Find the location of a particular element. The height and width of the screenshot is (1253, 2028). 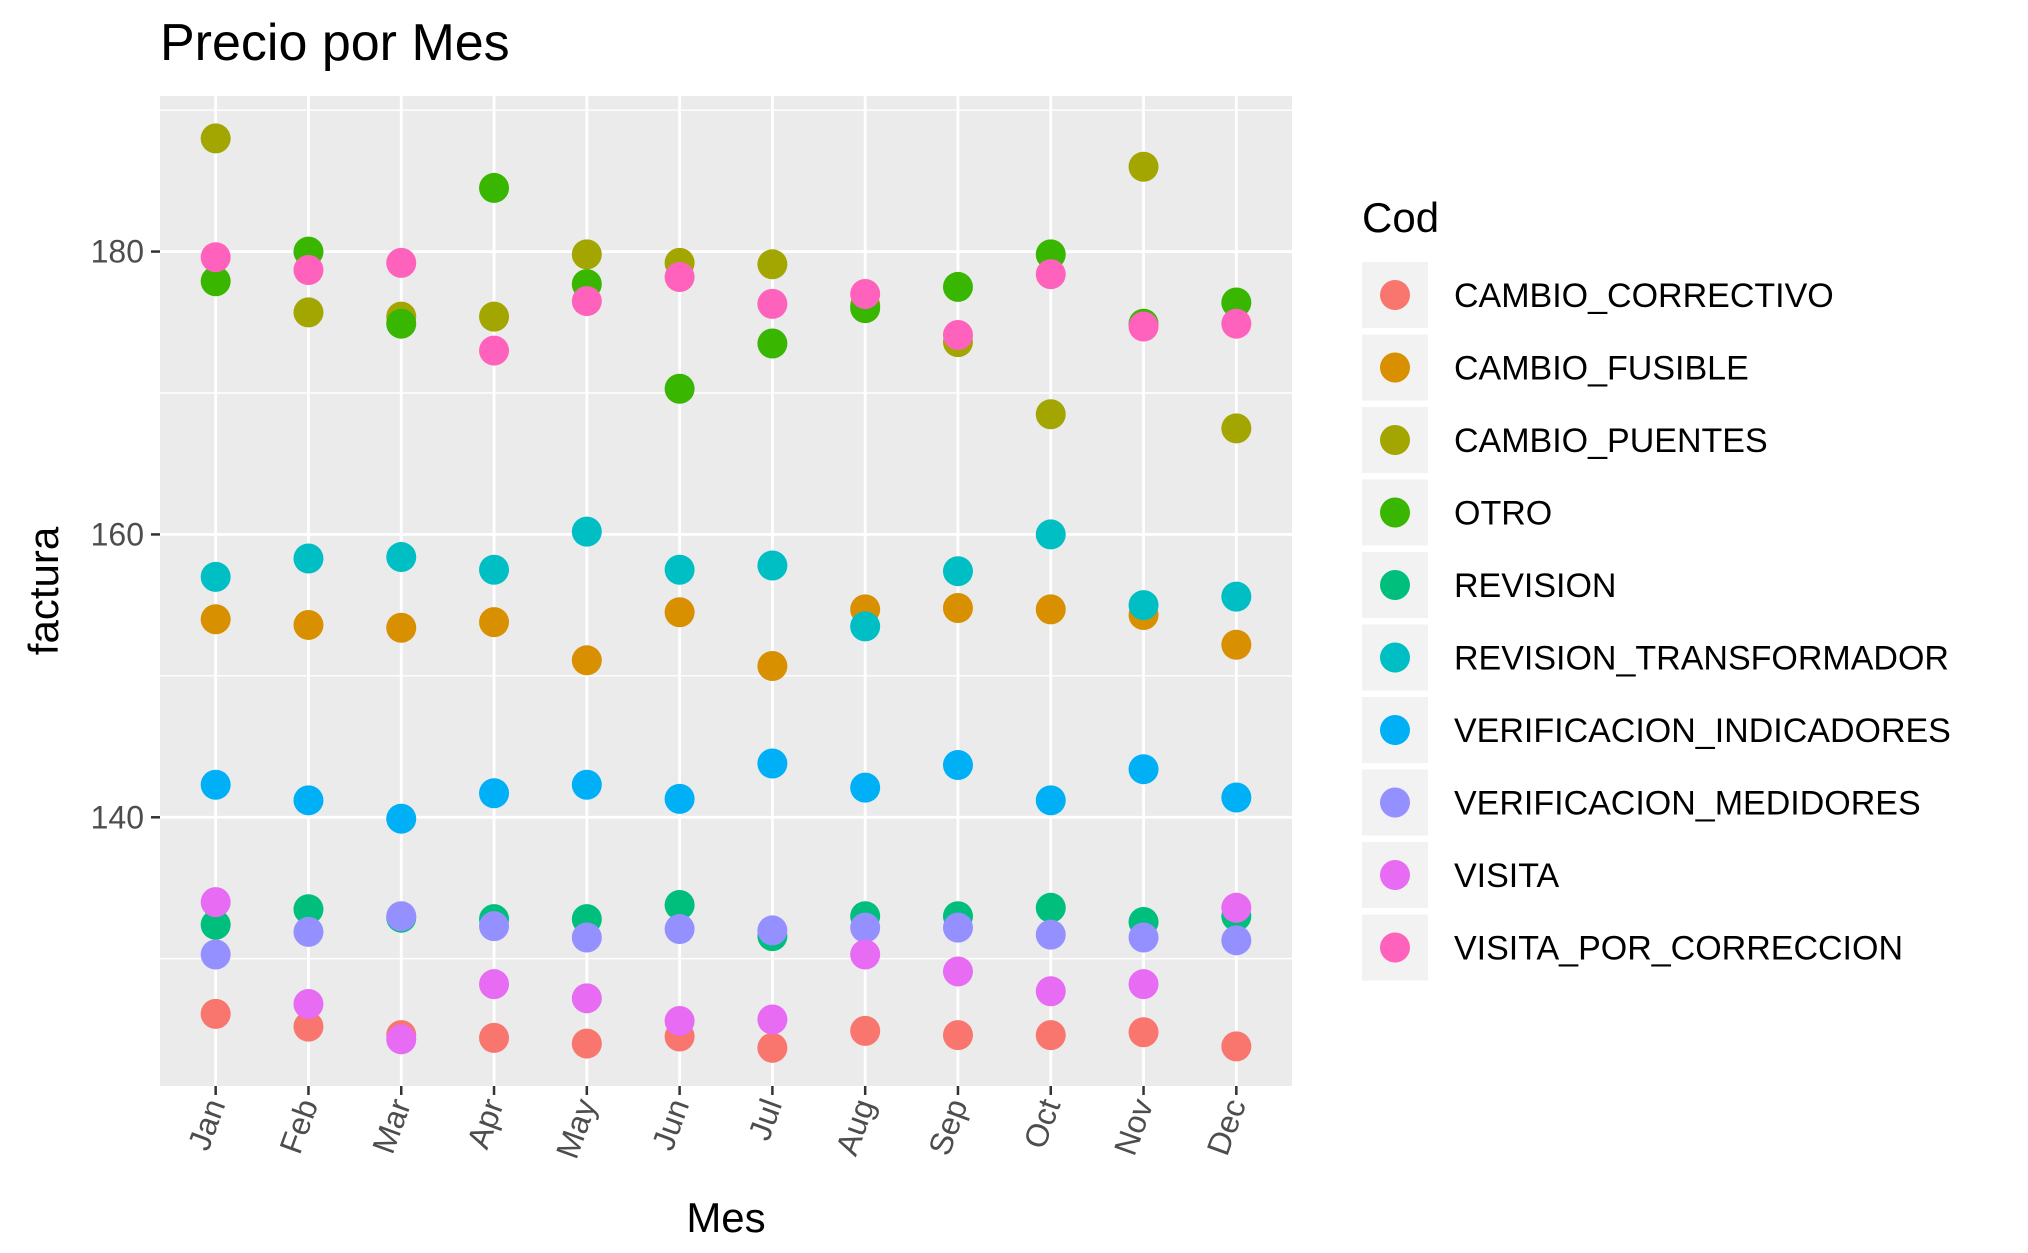

x-tick-label: Feb is located at coordinates (298, 1126).